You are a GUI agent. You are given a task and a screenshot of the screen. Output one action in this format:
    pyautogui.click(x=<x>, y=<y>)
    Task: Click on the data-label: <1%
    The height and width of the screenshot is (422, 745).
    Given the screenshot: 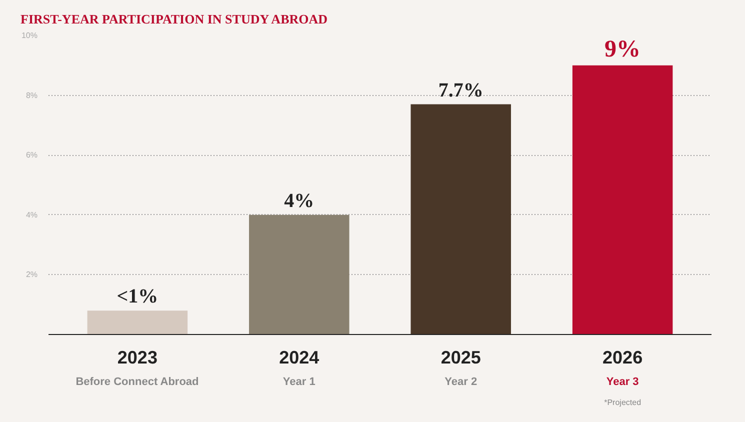 What is the action you would take?
    pyautogui.click(x=137, y=297)
    